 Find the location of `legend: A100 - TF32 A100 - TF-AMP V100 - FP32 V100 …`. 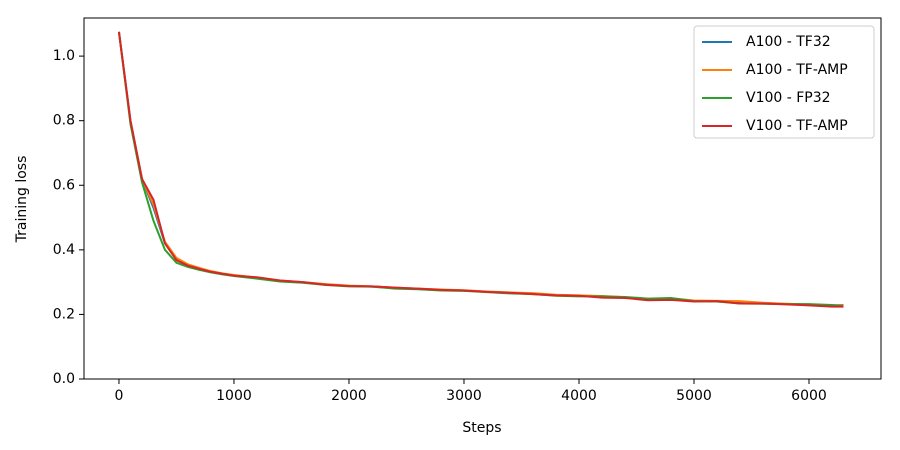

legend: A100 - TF32 A100 - TF-AMP V100 - FP32 V100 … is located at coordinates (784, 82).